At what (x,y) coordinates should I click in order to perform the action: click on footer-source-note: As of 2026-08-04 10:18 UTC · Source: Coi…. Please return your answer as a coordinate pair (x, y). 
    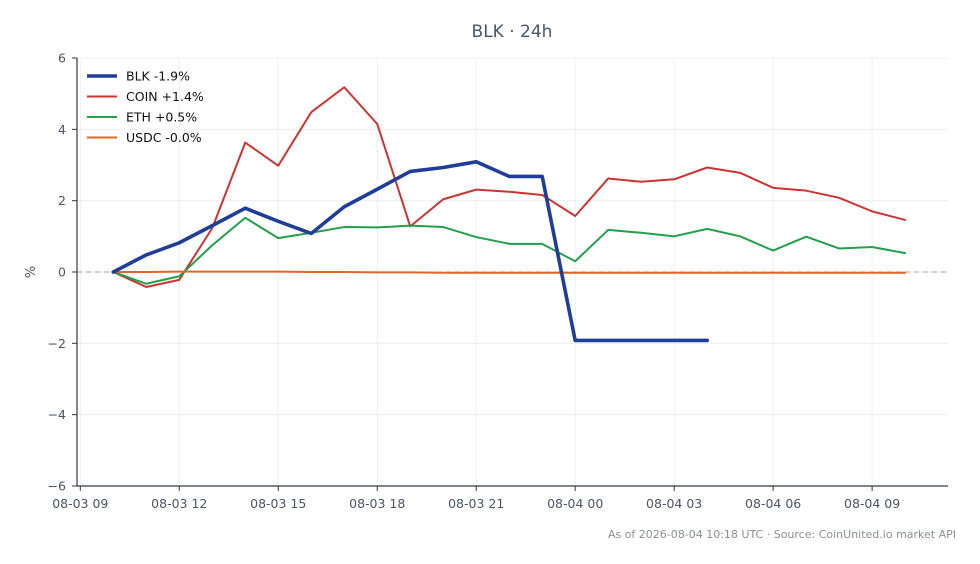
    Looking at the image, I should click on (782, 534).